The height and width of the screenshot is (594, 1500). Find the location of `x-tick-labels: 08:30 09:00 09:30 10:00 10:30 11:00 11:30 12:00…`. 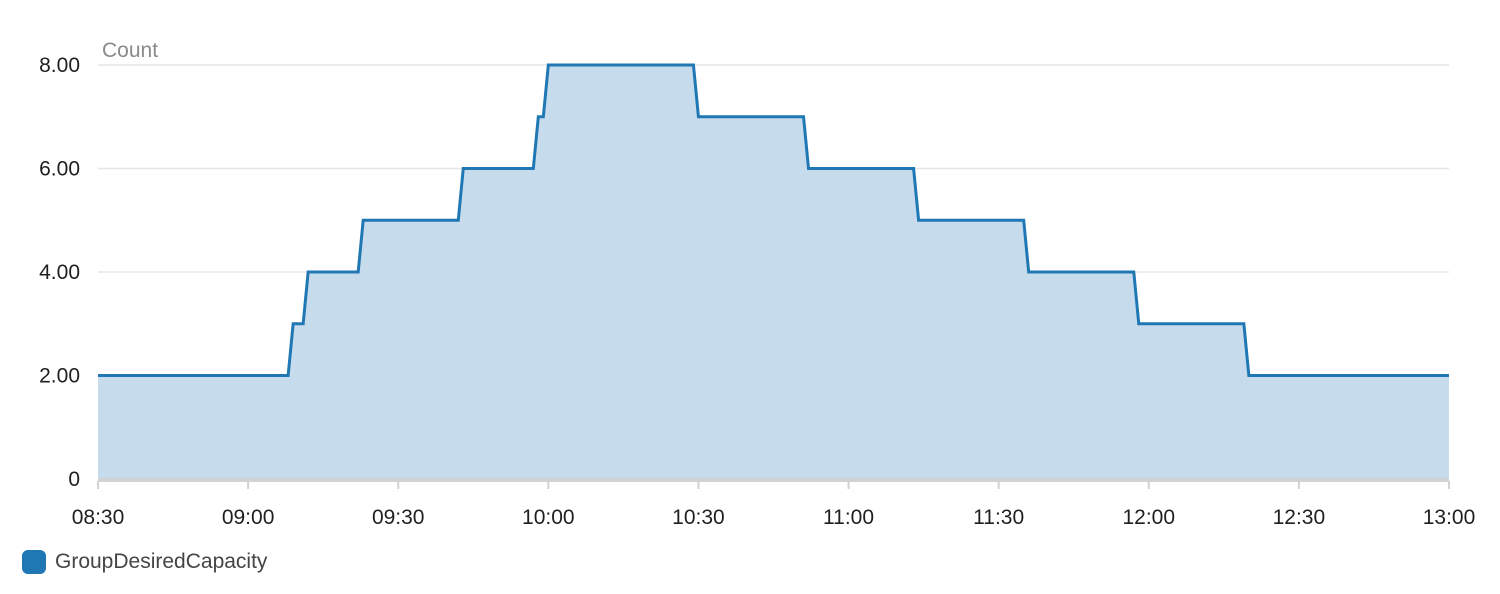

x-tick-labels: 08:30 09:00 09:30 10:00 10:30 11:00 11:30 12:00… is located at coordinates (774, 517).